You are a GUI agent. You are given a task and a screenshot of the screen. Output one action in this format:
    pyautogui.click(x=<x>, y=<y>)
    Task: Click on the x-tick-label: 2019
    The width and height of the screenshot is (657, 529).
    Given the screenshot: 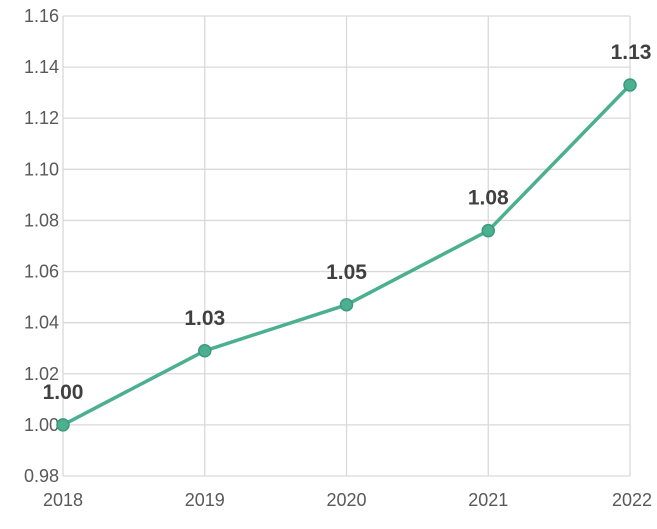 What is the action you would take?
    pyautogui.click(x=205, y=500)
    